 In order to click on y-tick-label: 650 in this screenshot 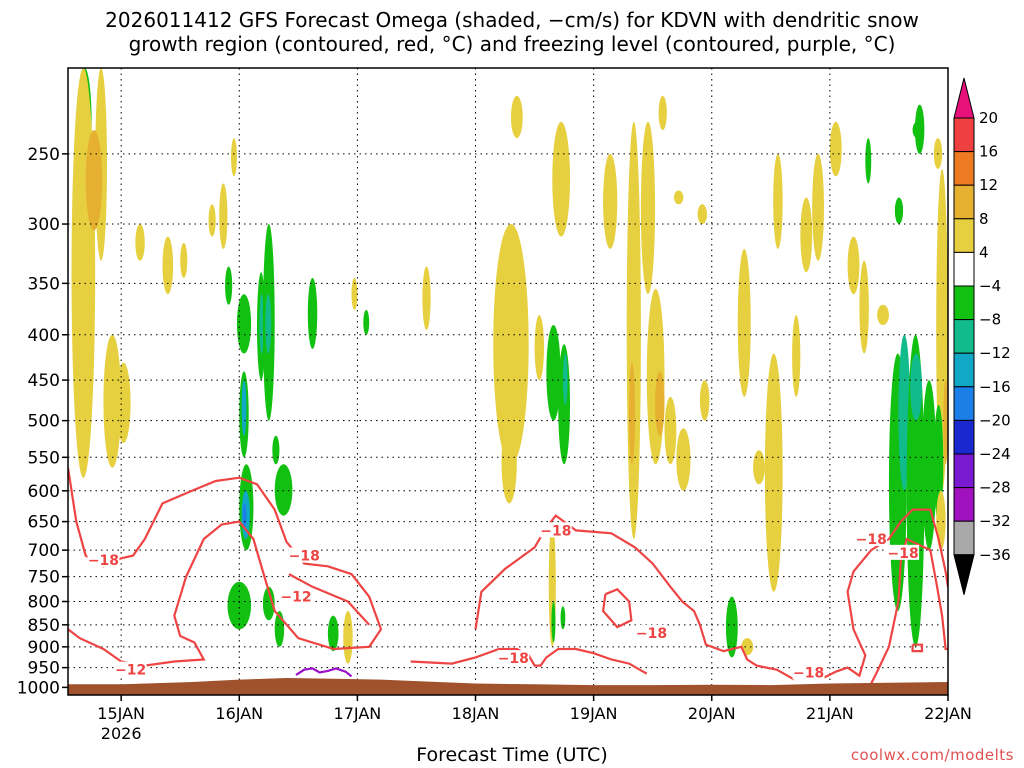, I will do `click(44, 523)`.